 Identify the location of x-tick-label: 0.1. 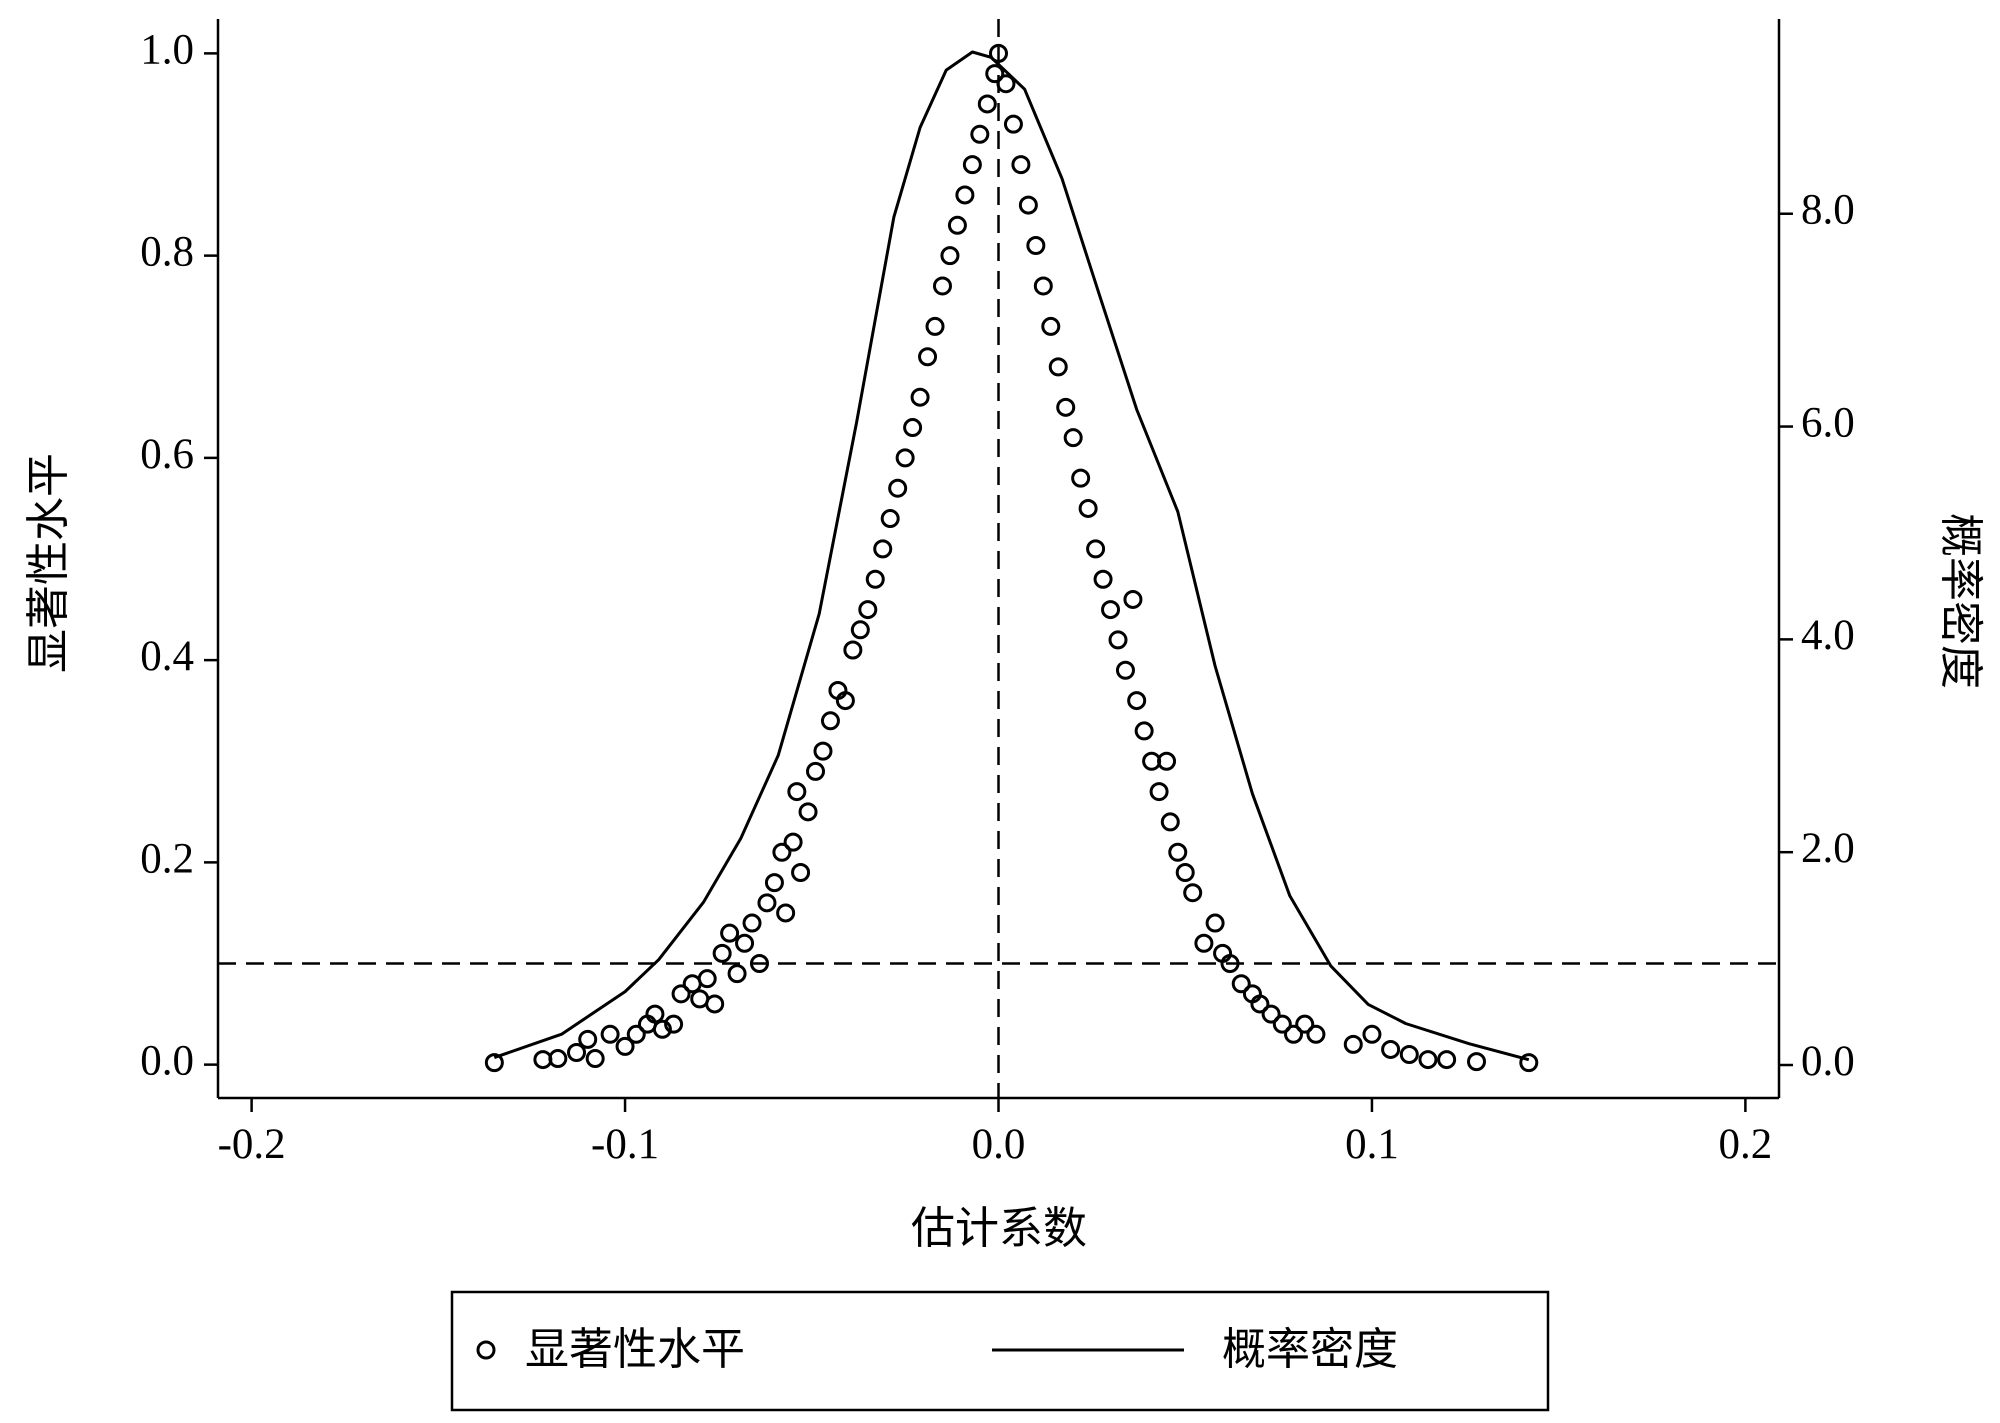
(1372, 1144).